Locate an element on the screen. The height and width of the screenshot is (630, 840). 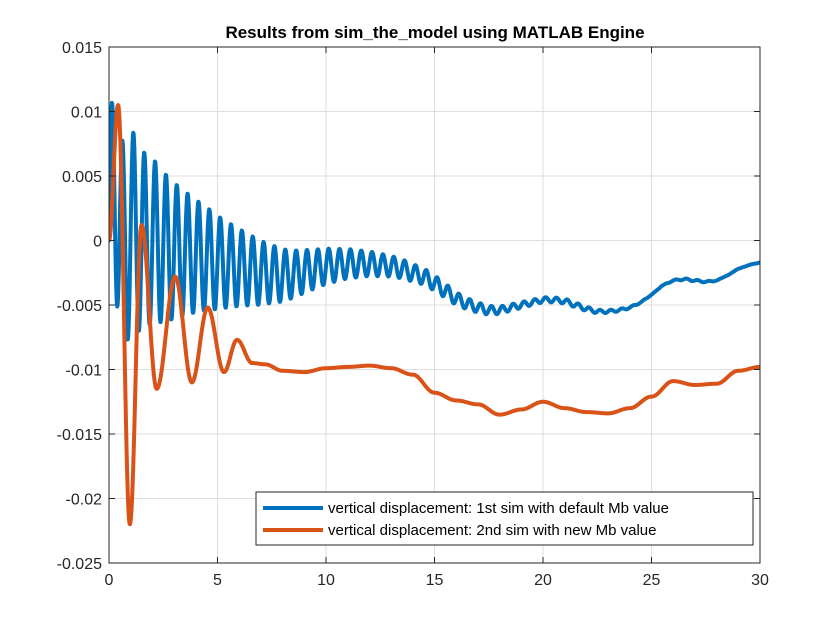
x-tick-label: 5 is located at coordinates (217, 580).